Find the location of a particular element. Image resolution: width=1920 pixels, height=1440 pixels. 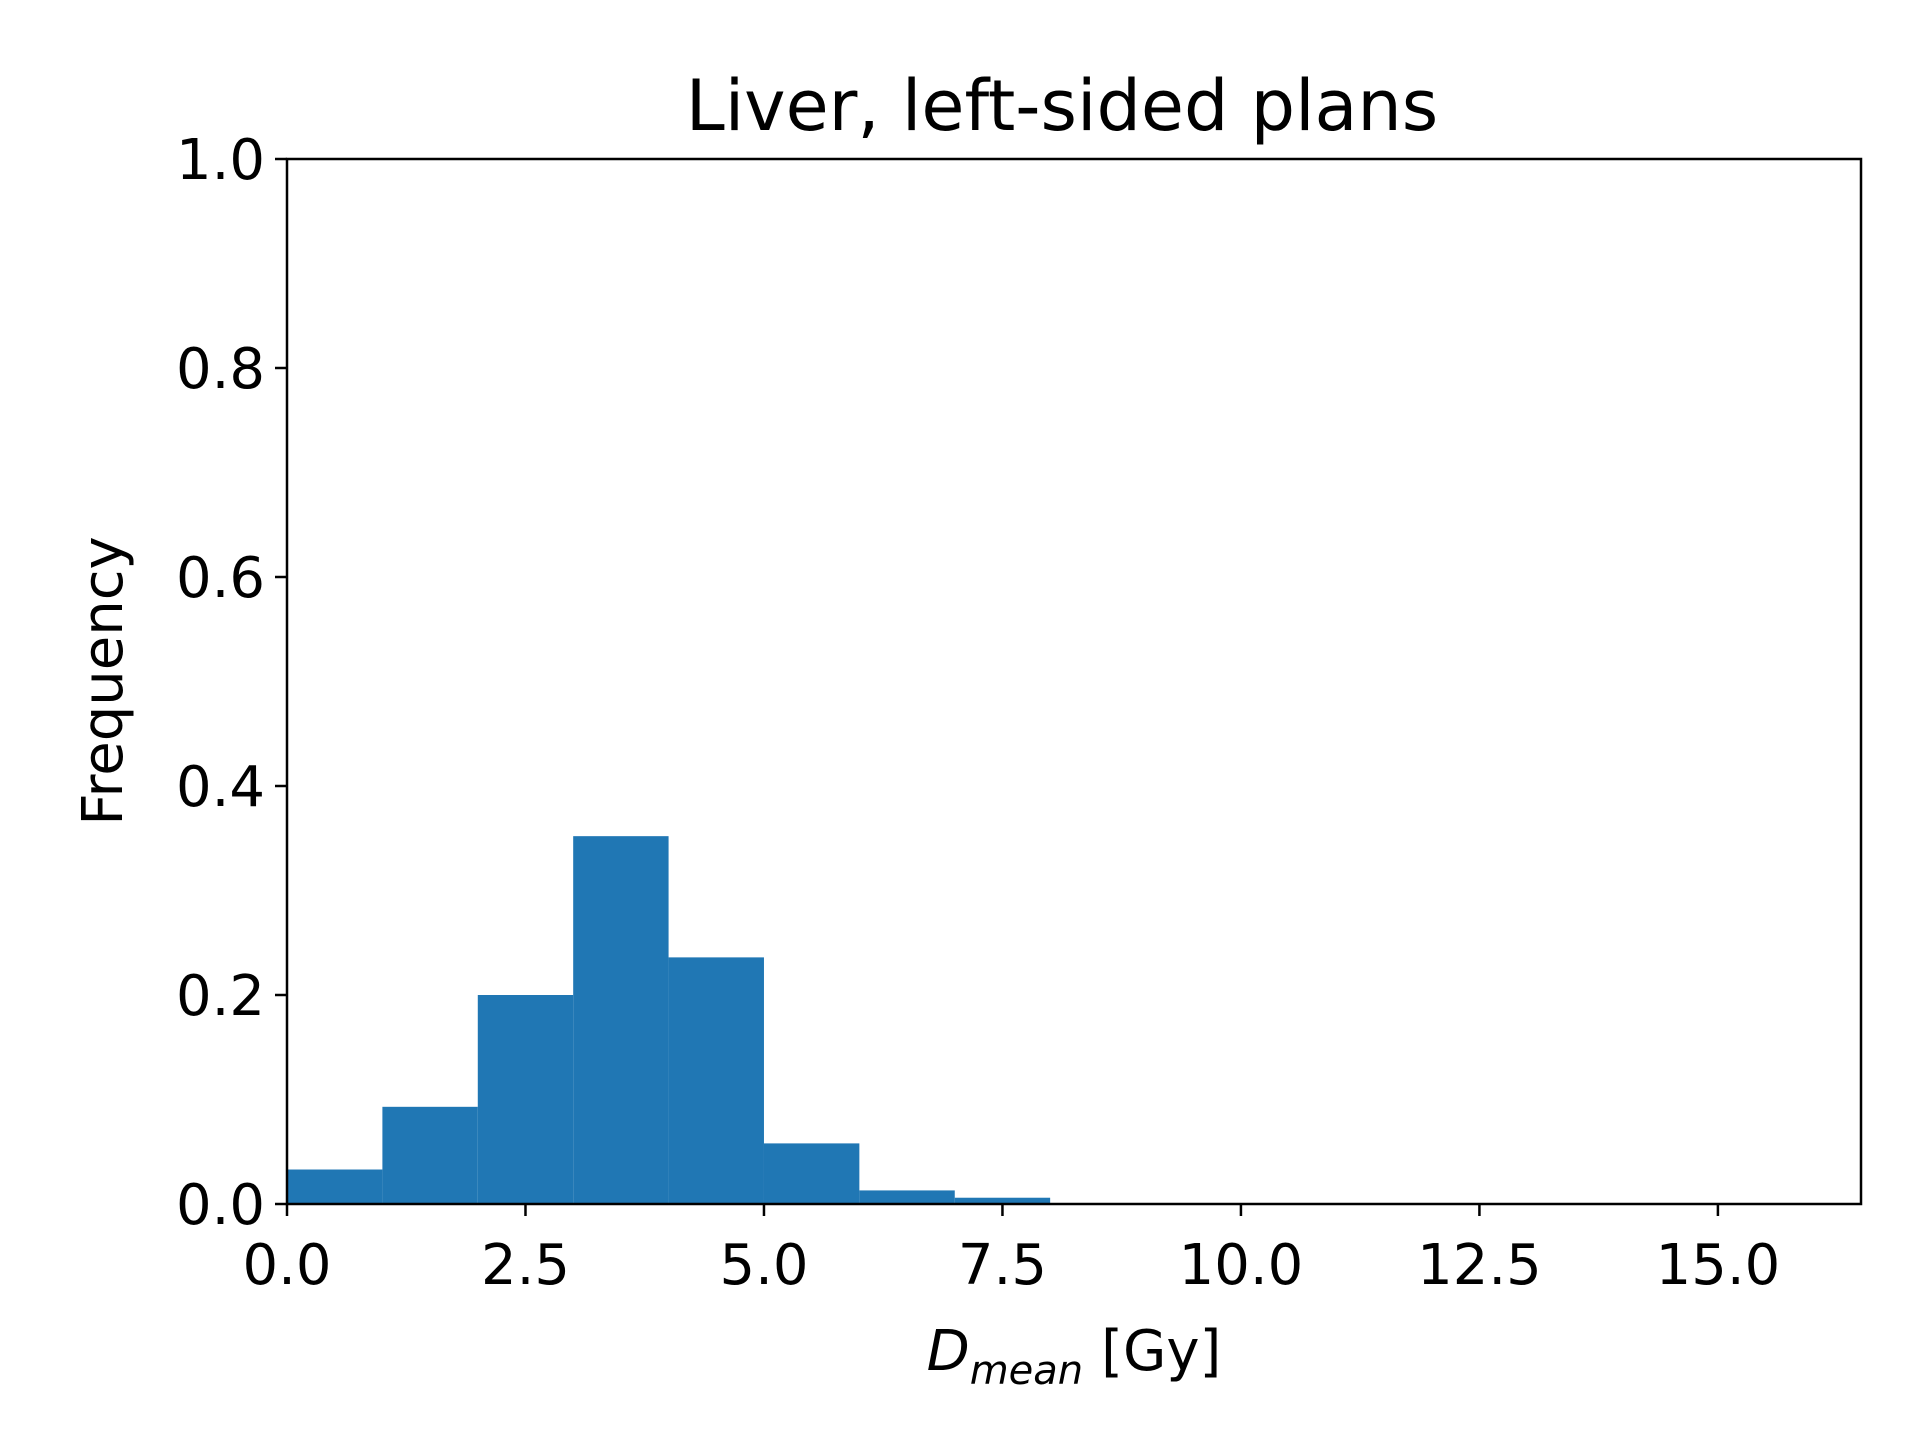

x-tick-label-5: 12.5 is located at coordinates (1479, 1265).